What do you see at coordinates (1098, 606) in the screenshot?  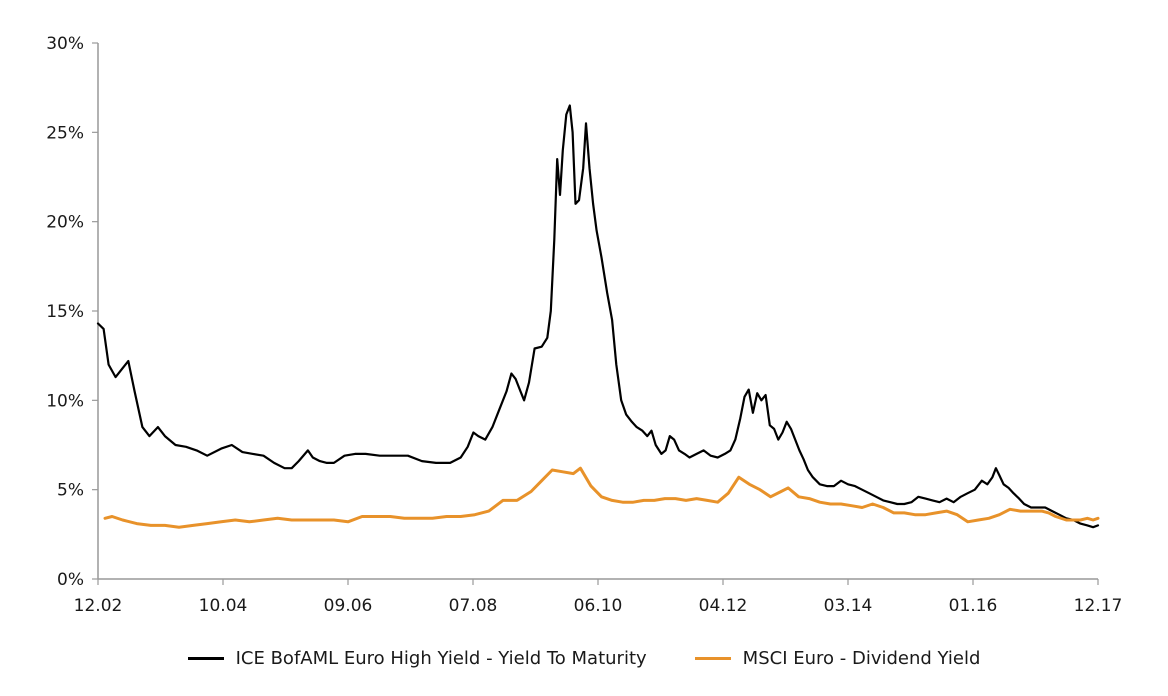 I see `x-tick-label: 12.17` at bounding box center [1098, 606].